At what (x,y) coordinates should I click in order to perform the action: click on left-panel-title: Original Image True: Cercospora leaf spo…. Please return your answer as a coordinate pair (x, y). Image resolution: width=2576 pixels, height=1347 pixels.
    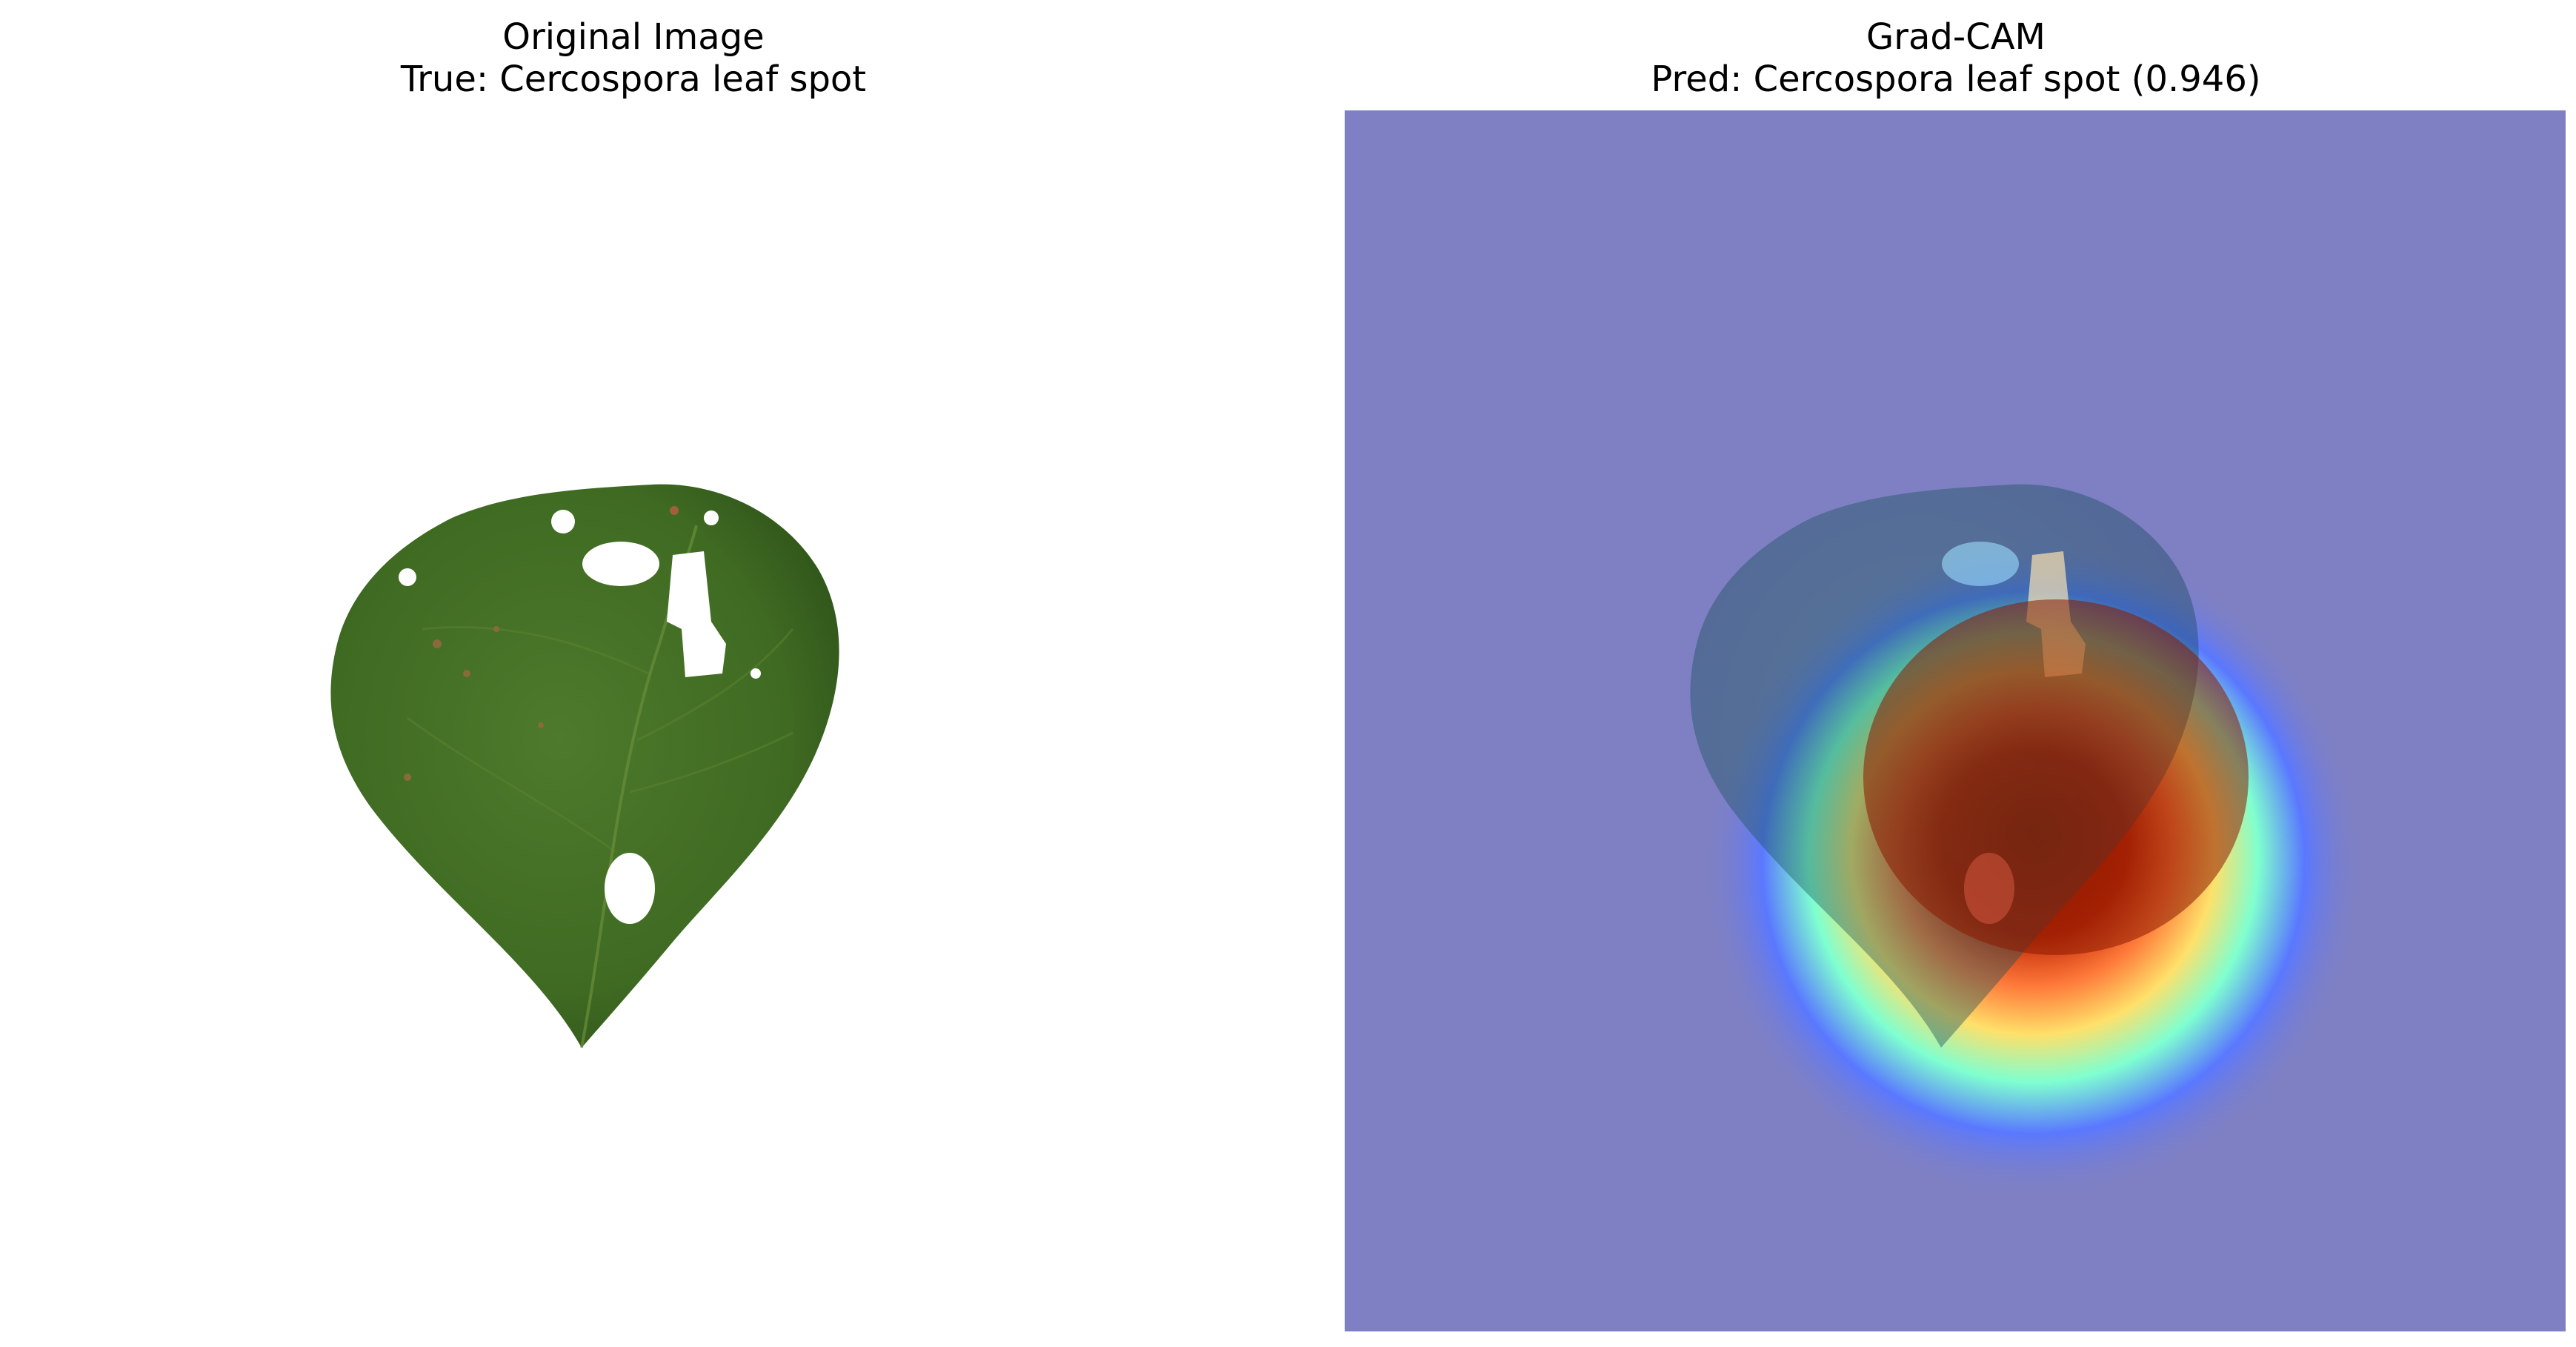
    Looking at the image, I should click on (633, 58).